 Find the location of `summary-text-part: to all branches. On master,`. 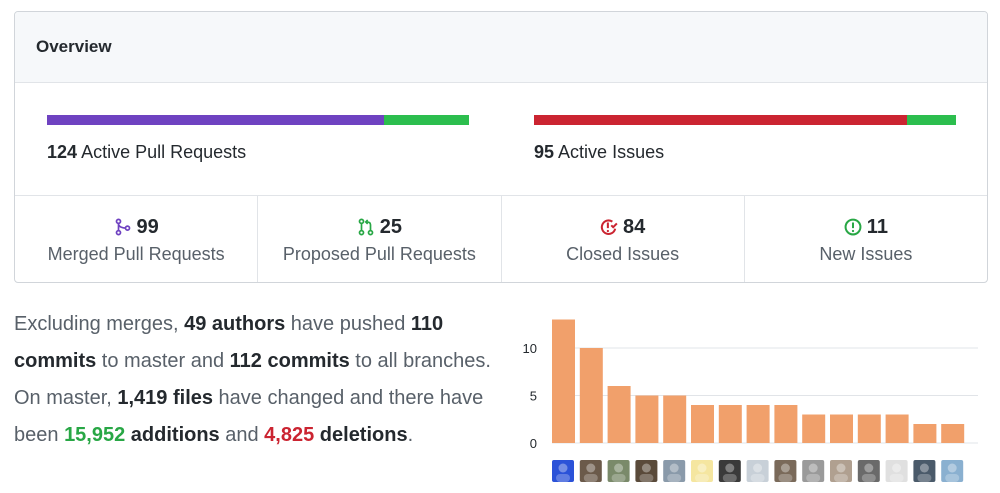

summary-text-part: to all branches. On master, is located at coordinates (252, 379).